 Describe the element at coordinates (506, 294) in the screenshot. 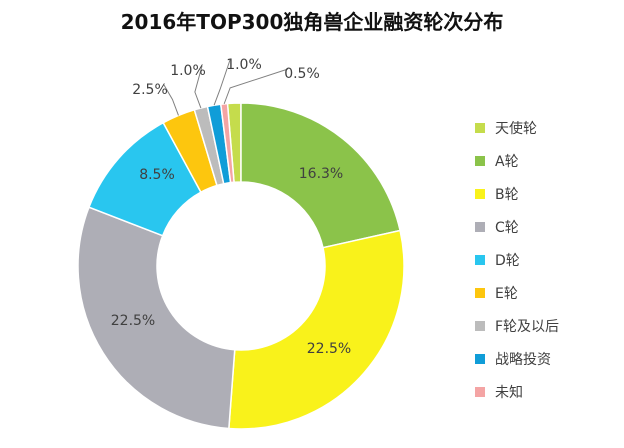

I see `legend-label-6: E轮` at that location.